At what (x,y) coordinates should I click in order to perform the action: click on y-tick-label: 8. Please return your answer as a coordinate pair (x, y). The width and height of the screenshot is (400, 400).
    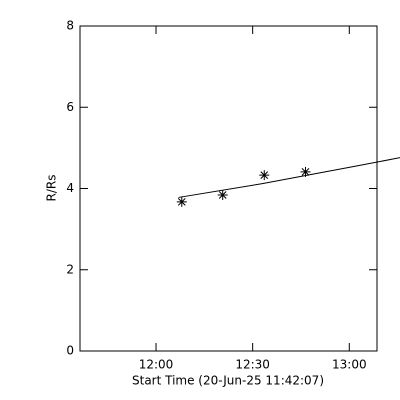
    Looking at the image, I should click on (70, 26).